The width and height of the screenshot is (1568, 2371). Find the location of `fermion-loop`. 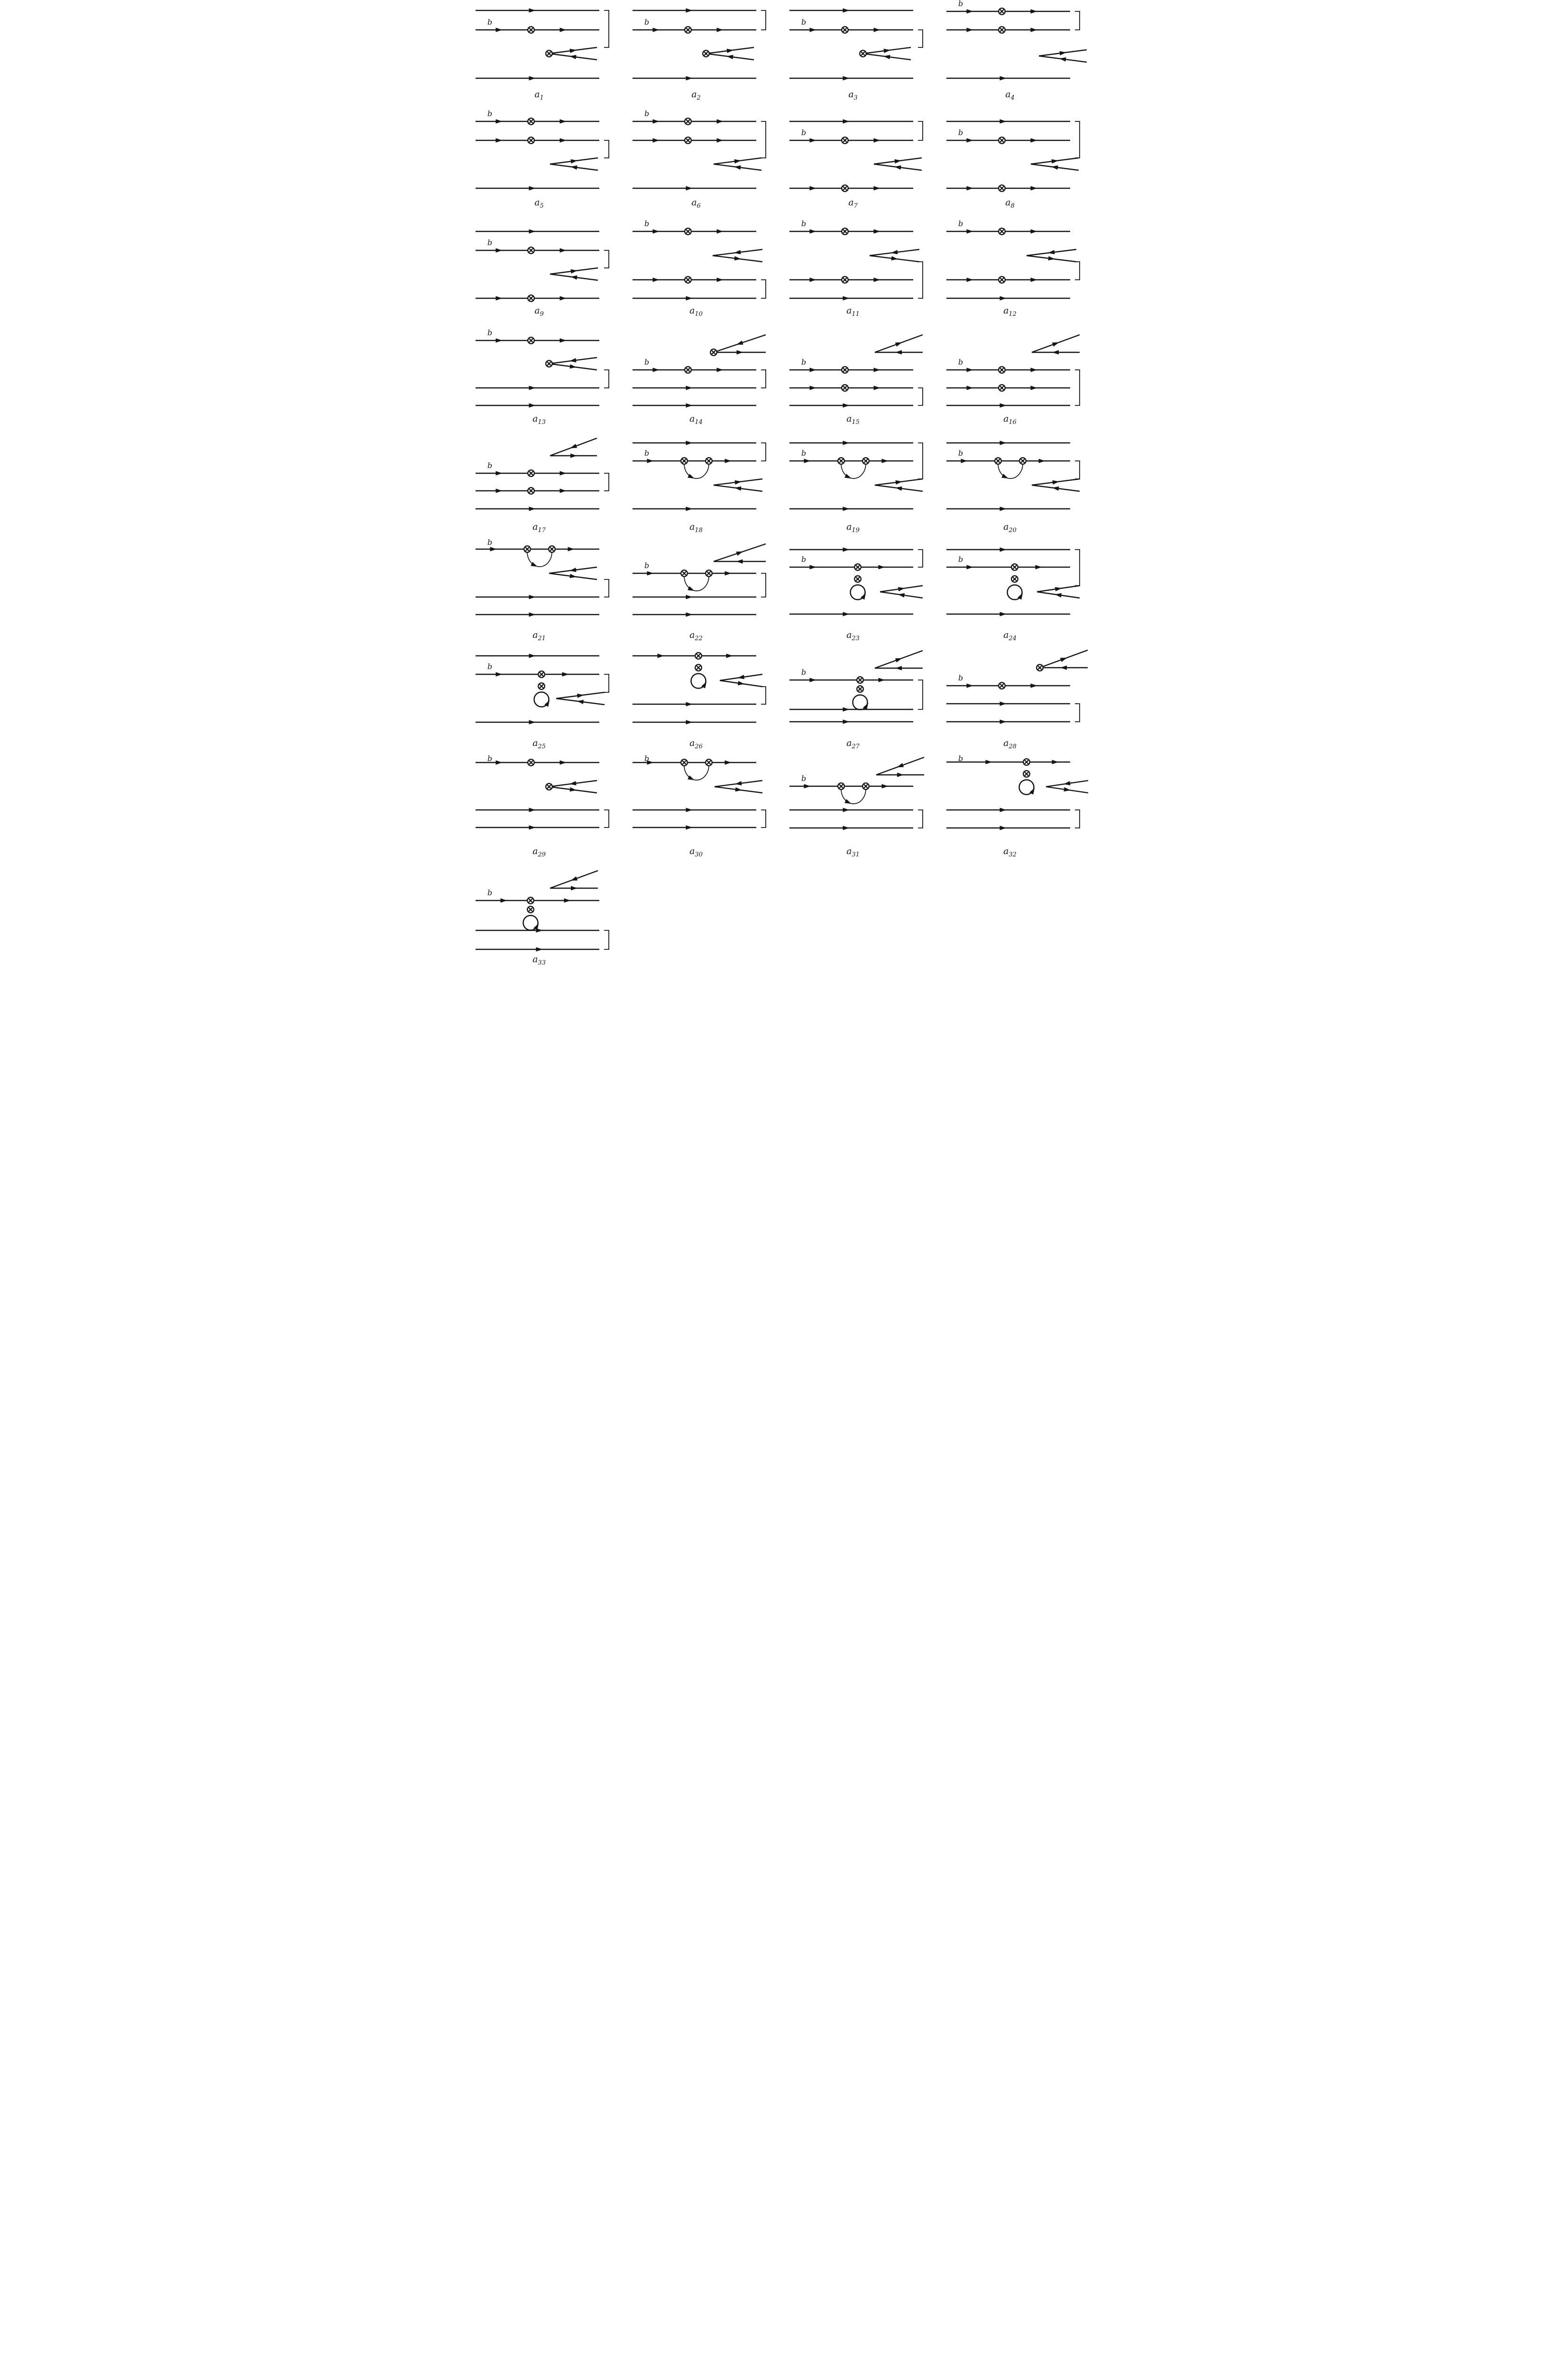

fermion-loop is located at coordinates (1026, 787).